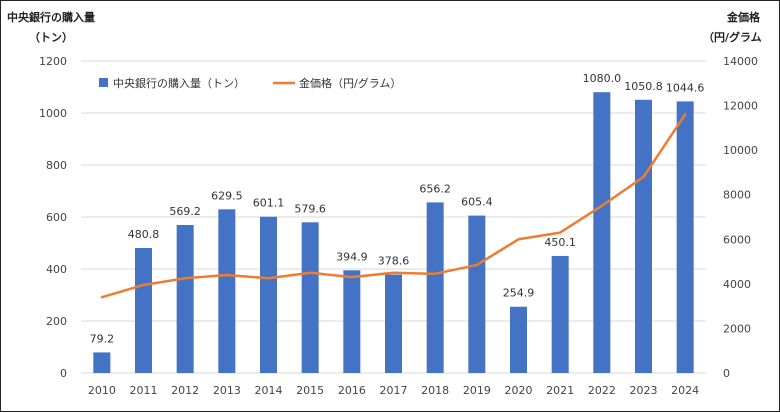  I want to click on x-tick-label: 2016, so click(352, 390).